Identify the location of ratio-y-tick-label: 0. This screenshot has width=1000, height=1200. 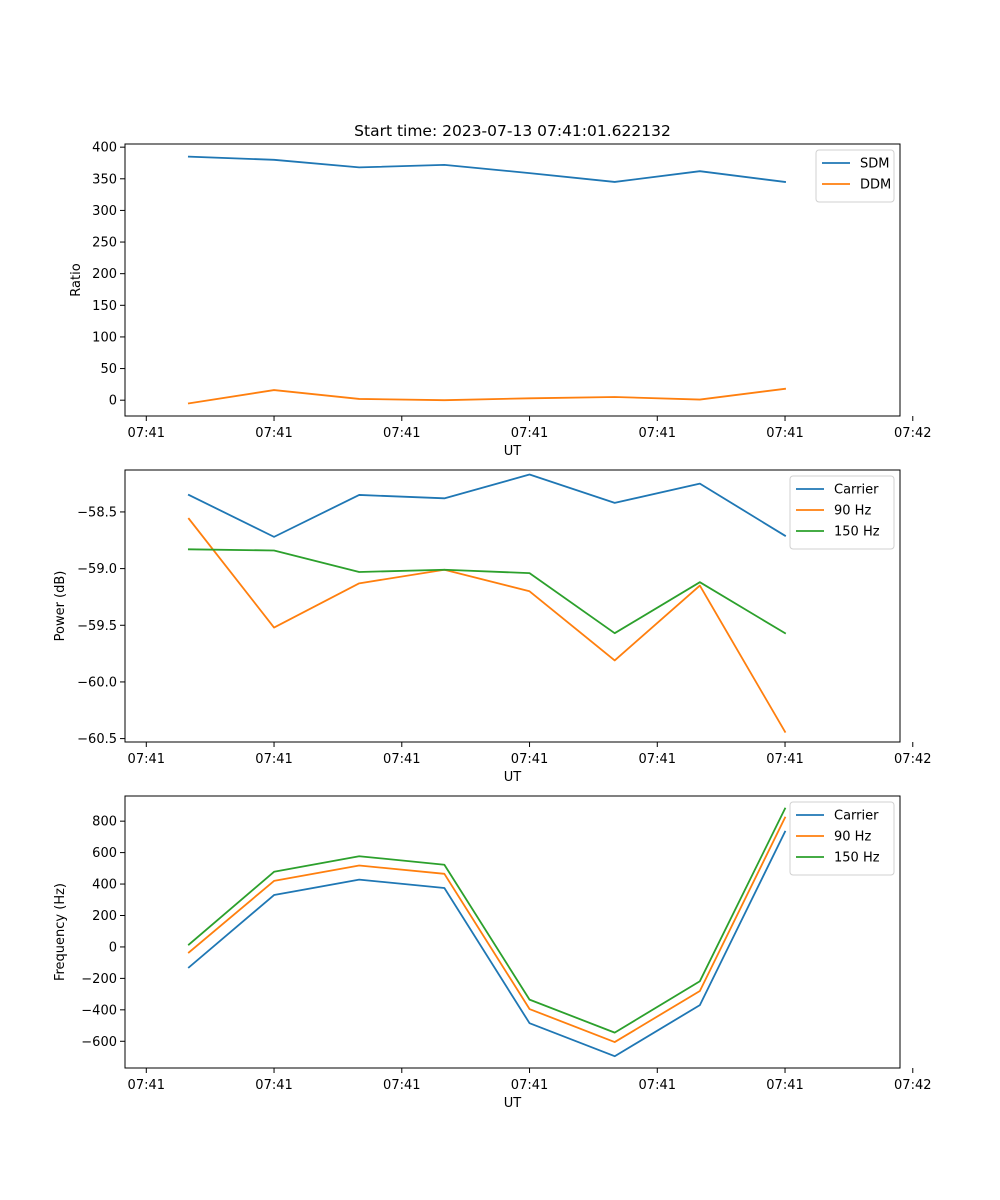
(113, 401).